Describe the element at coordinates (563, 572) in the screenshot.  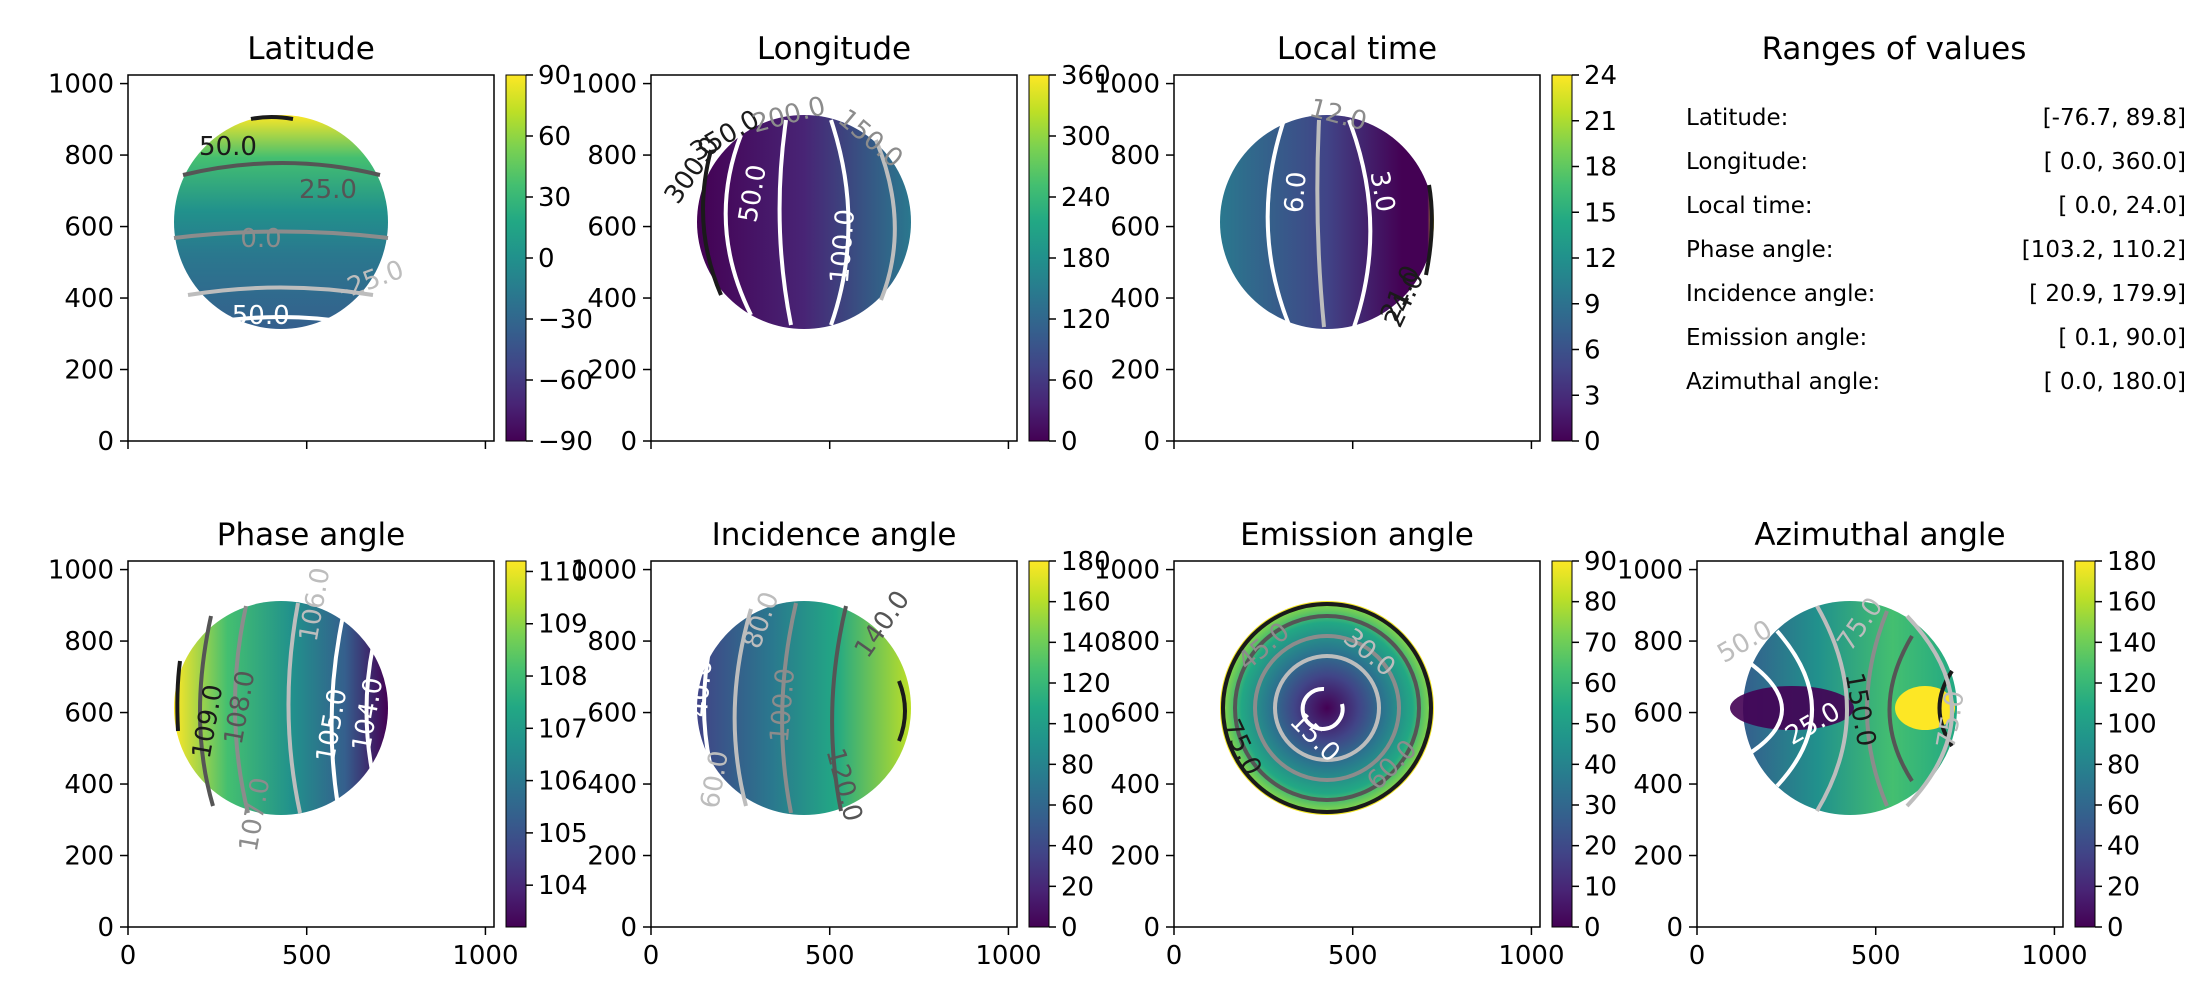
I see `colorbar-tick-label: 110` at that location.